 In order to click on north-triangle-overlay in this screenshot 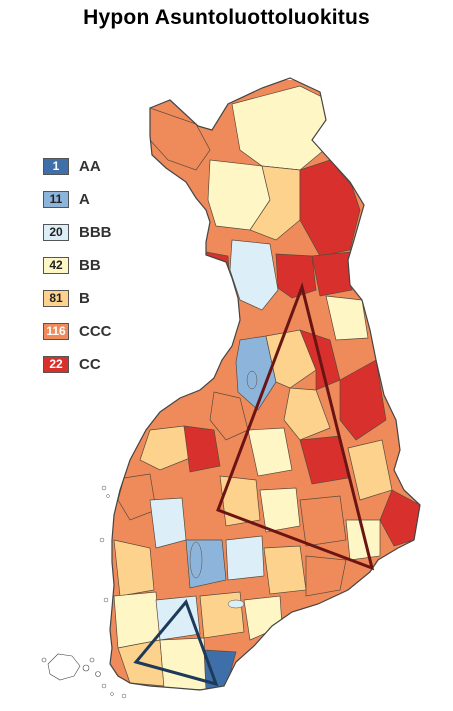, I will do `click(295, 426)`.